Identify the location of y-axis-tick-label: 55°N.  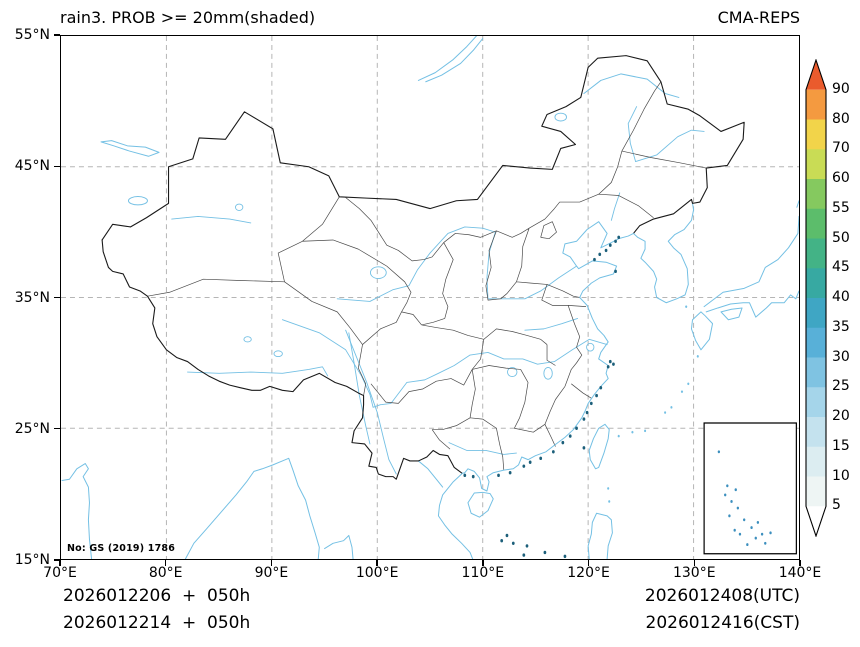
(32, 35).